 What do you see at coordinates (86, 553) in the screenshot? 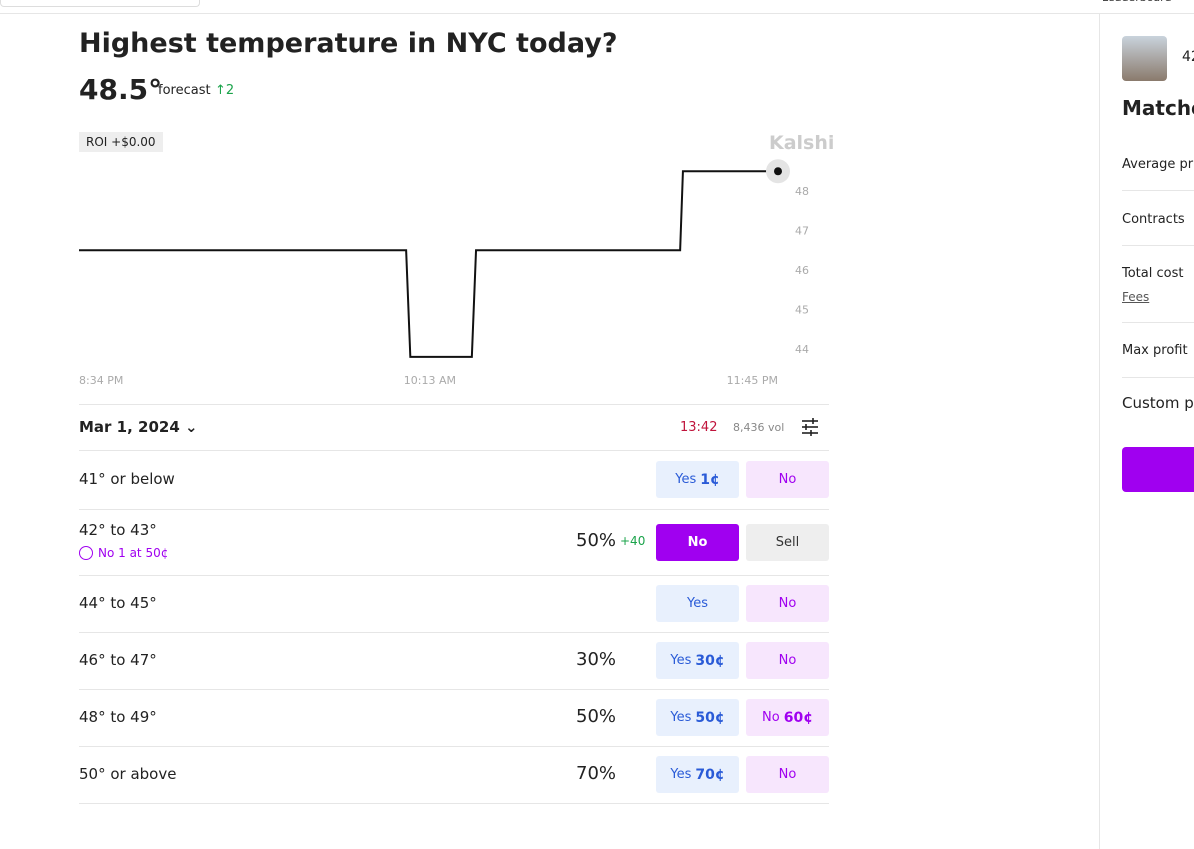
I see `check-icon` at bounding box center [86, 553].